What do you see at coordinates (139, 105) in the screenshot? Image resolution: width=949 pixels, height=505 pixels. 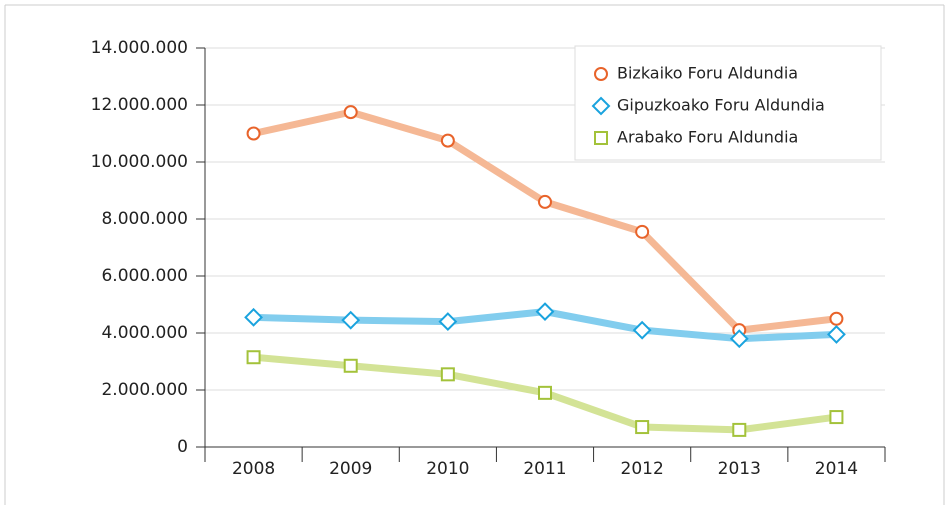 I see `y-tick-label: 12.000.000` at bounding box center [139, 105].